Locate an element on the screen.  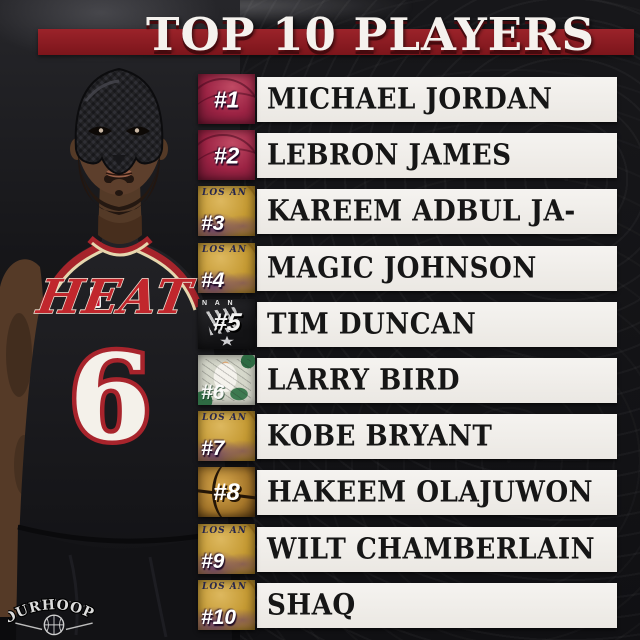
player-thumb: #2 is located at coordinates (226, 155).